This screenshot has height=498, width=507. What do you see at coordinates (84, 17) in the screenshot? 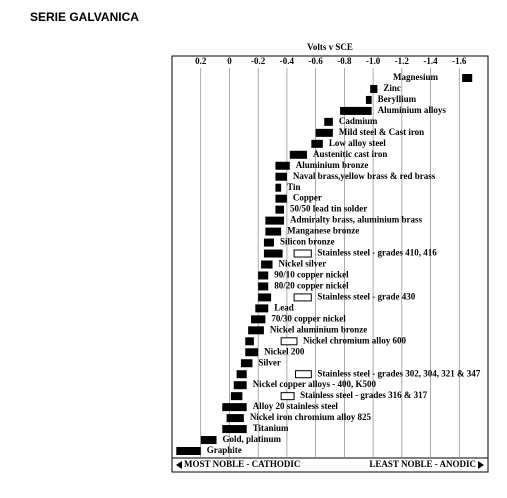
I see `chart-title: SERIE GALVANICA` at bounding box center [84, 17].